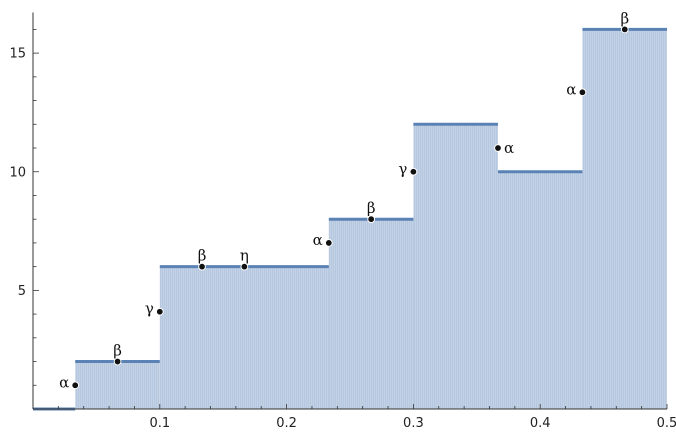 Image resolution: width=676 pixels, height=432 pixels. Describe the element at coordinates (64, 382) in the screenshot. I see `point-label-0: α` at that location.